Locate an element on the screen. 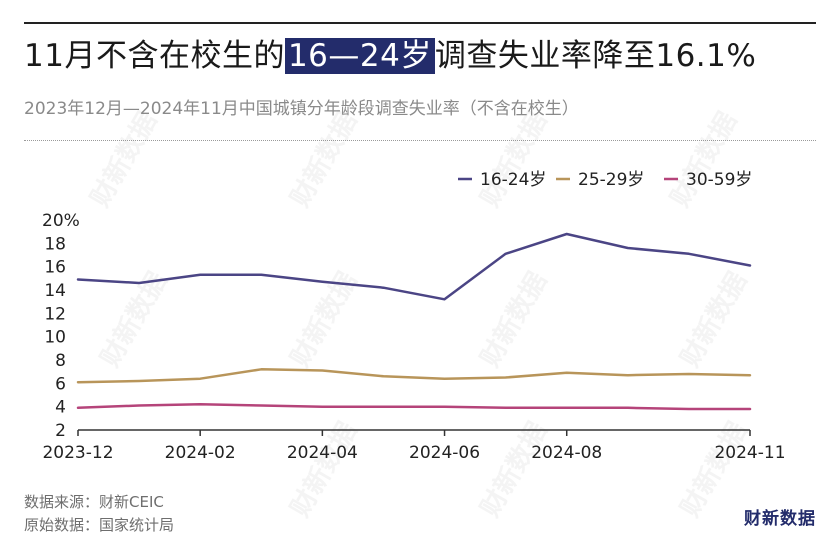 The width and height of the screenshot is (840, 560). y-tick-label: 2 is located at coordinates (60, 431).